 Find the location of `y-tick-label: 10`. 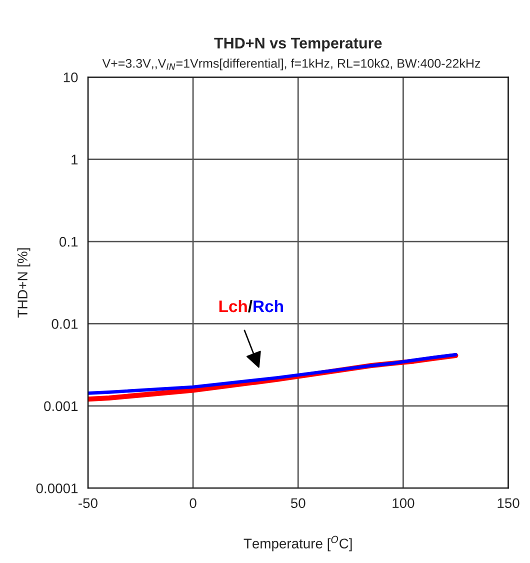

y-tick-label: 10 is located at coordinates (71, 77).